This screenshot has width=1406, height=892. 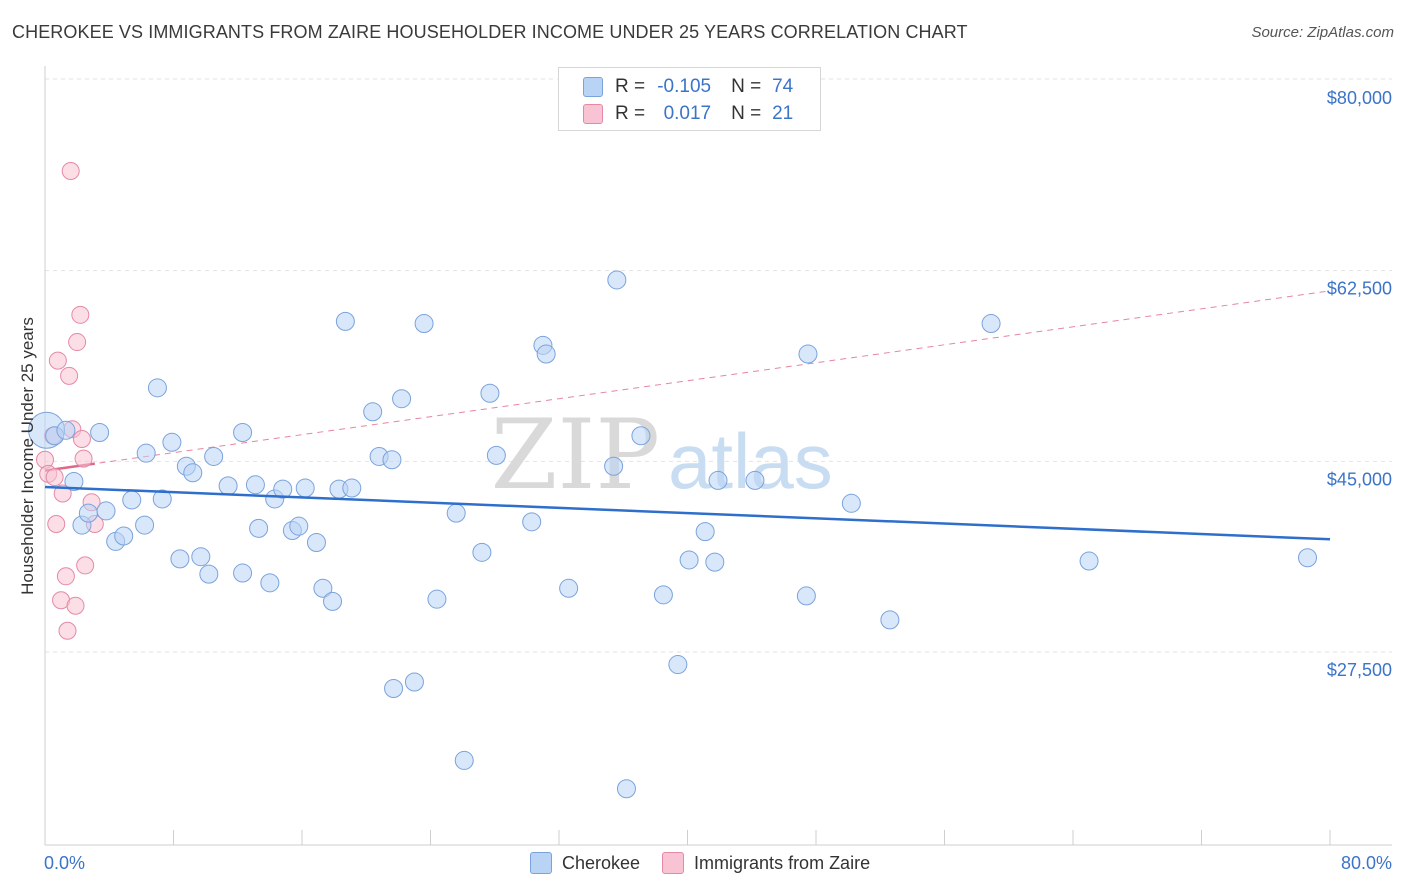 What do you see at coordinates (1359, 98) in the screenshot?
I see `y-tick-label: $80,000` at bounding box center [1359, 98].